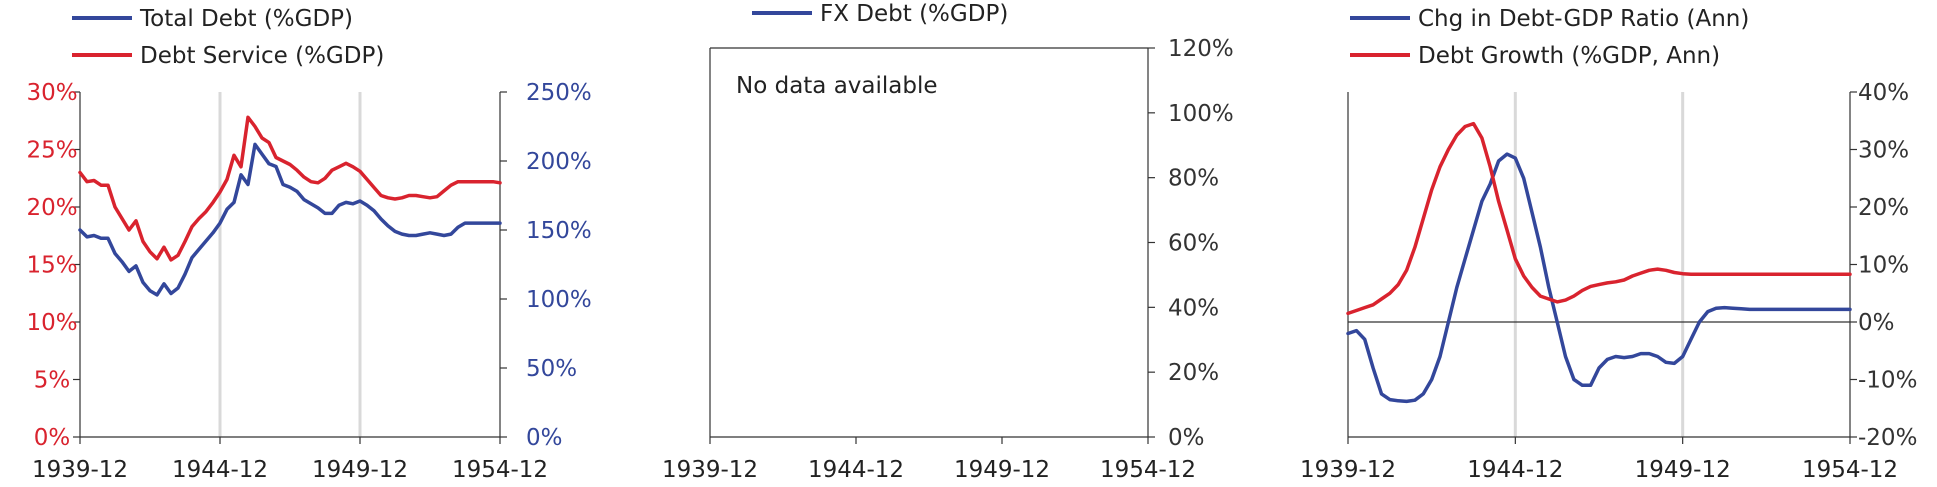 The image size is (1937, 487). Describe the element at coordinates (1569, 56) in the screenshot. I see `legend-label: Debt Growth (%GDP, Ann)` at that location.